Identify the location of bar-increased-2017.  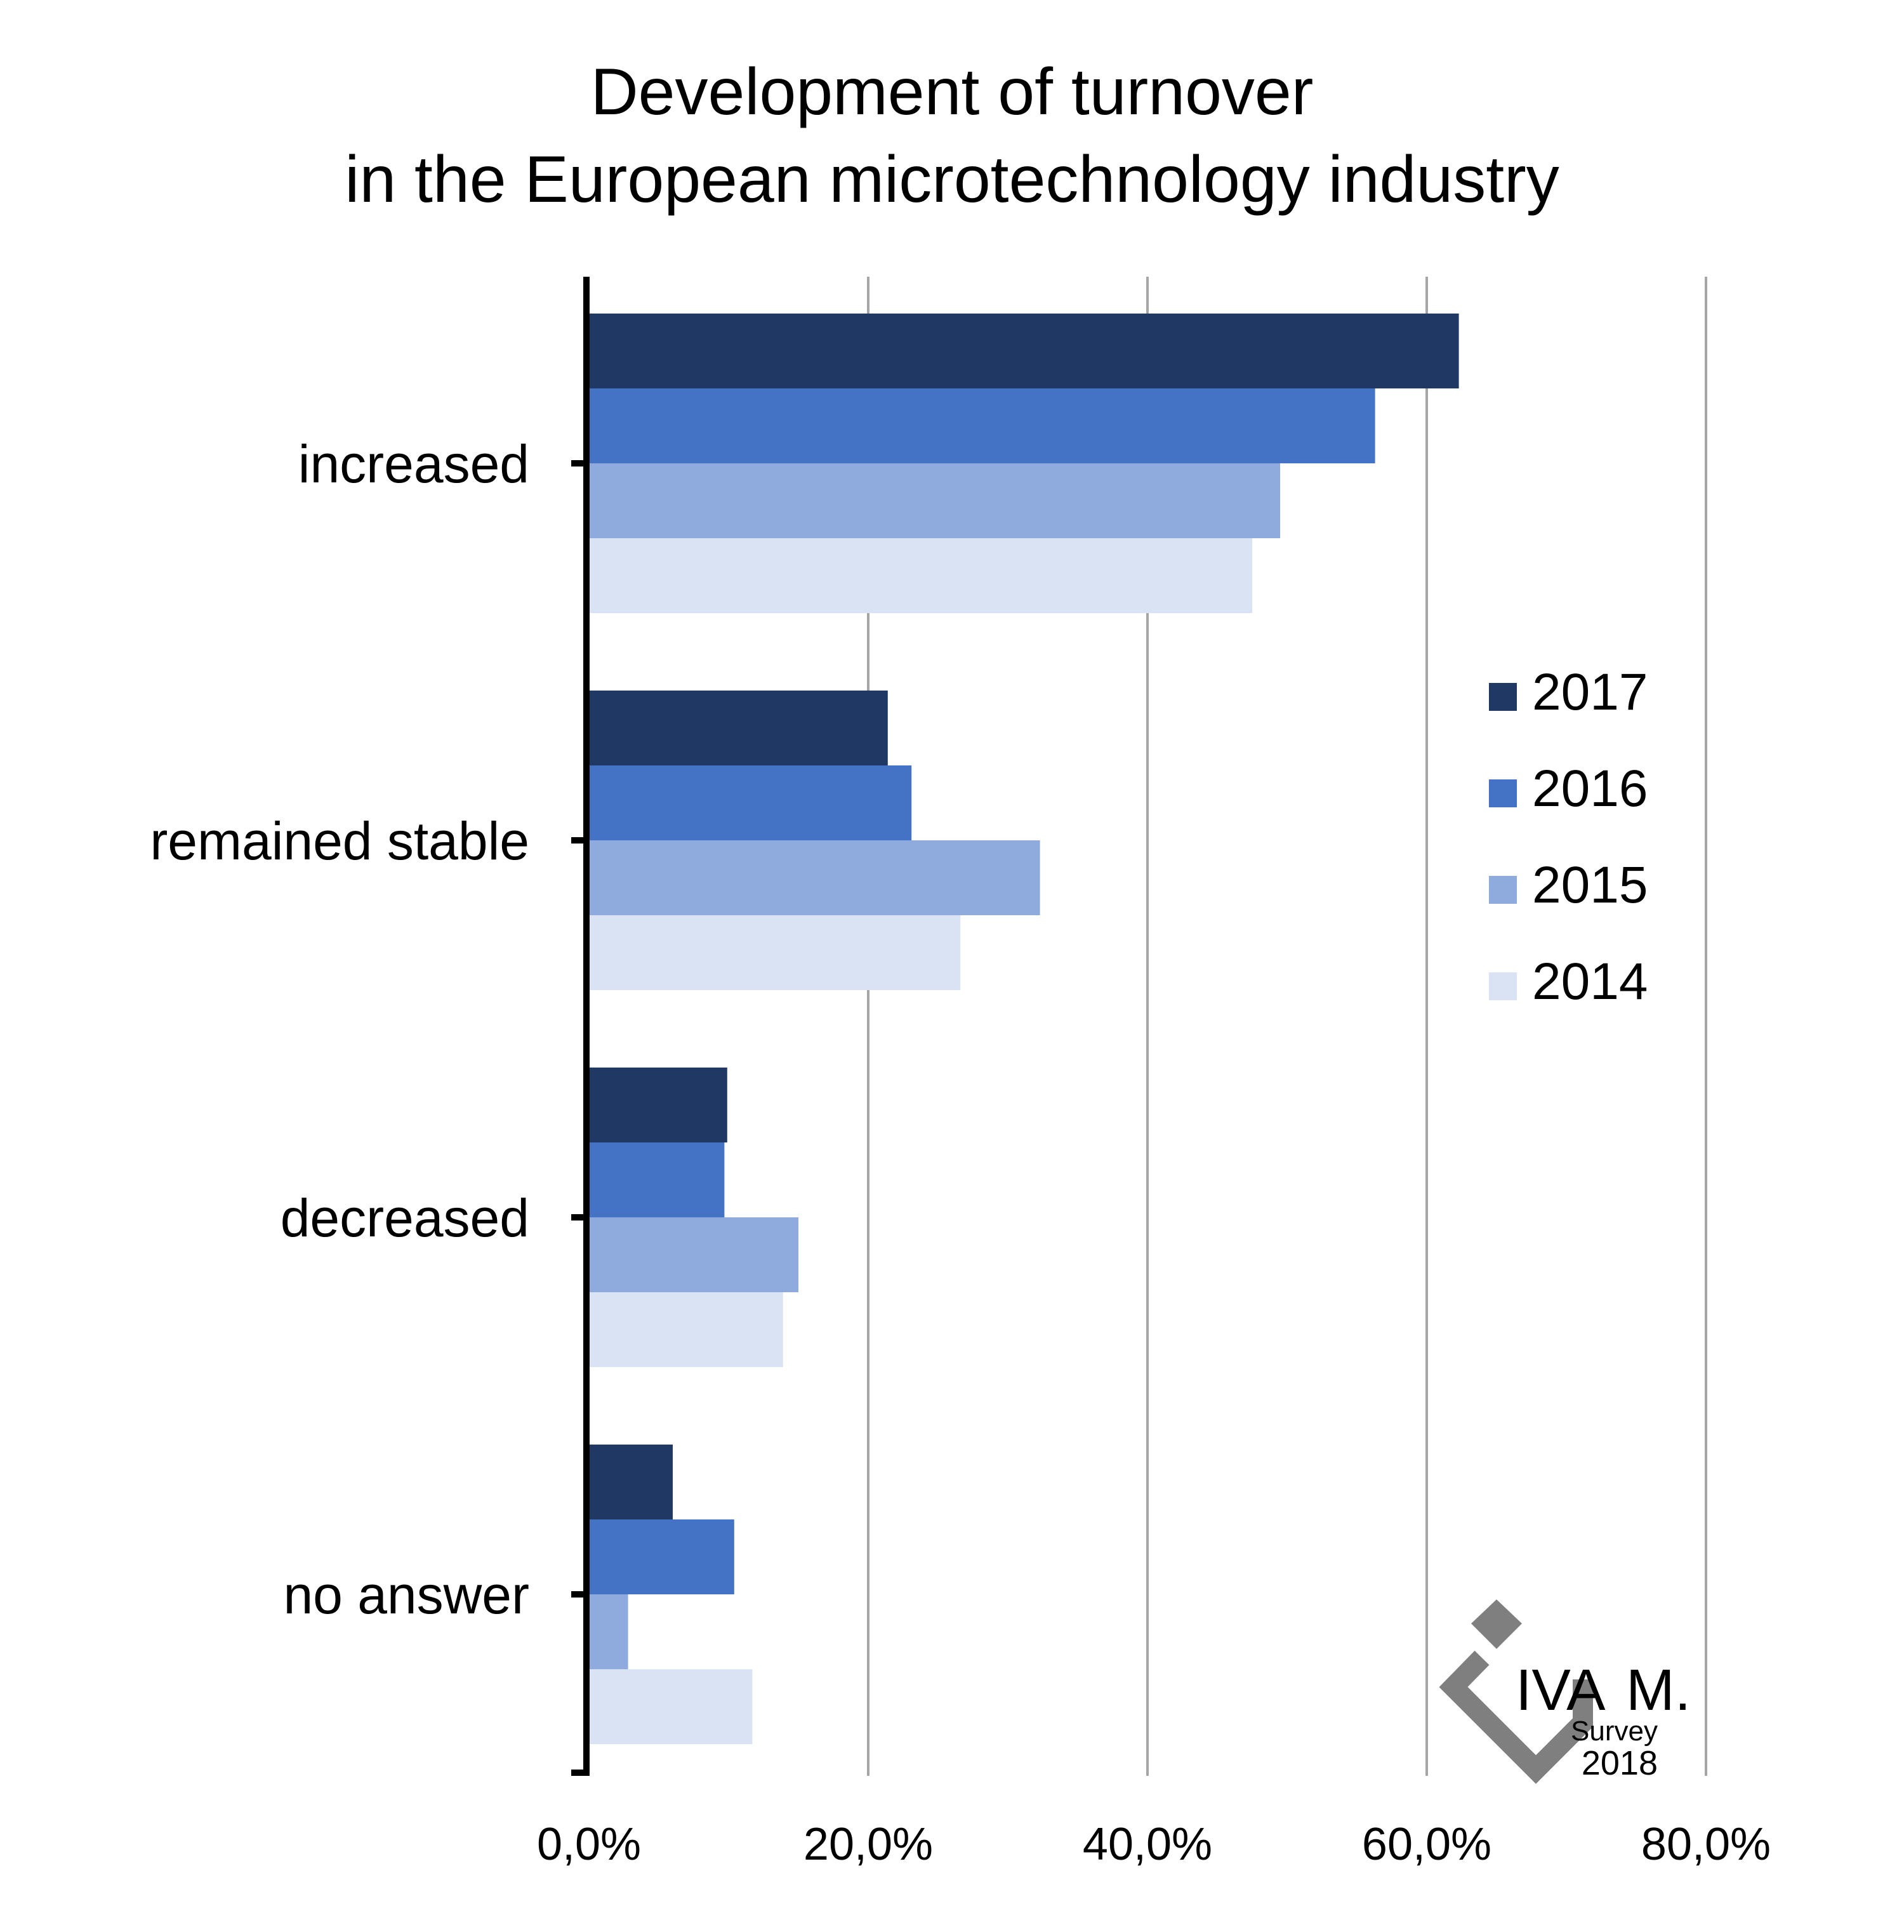
(1024, 351).